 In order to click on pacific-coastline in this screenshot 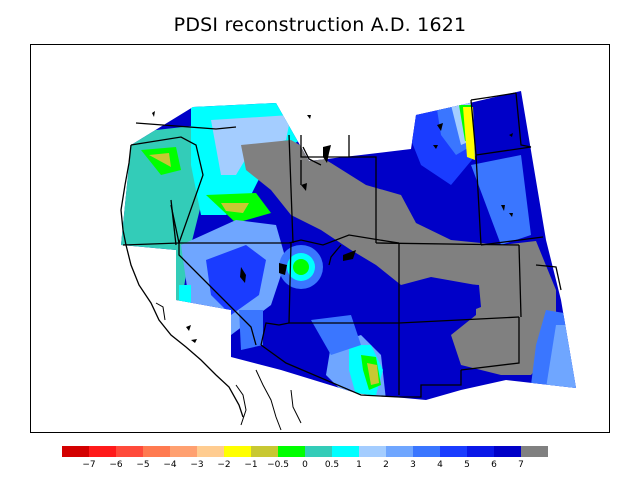, I will do `click(182, 281)`.